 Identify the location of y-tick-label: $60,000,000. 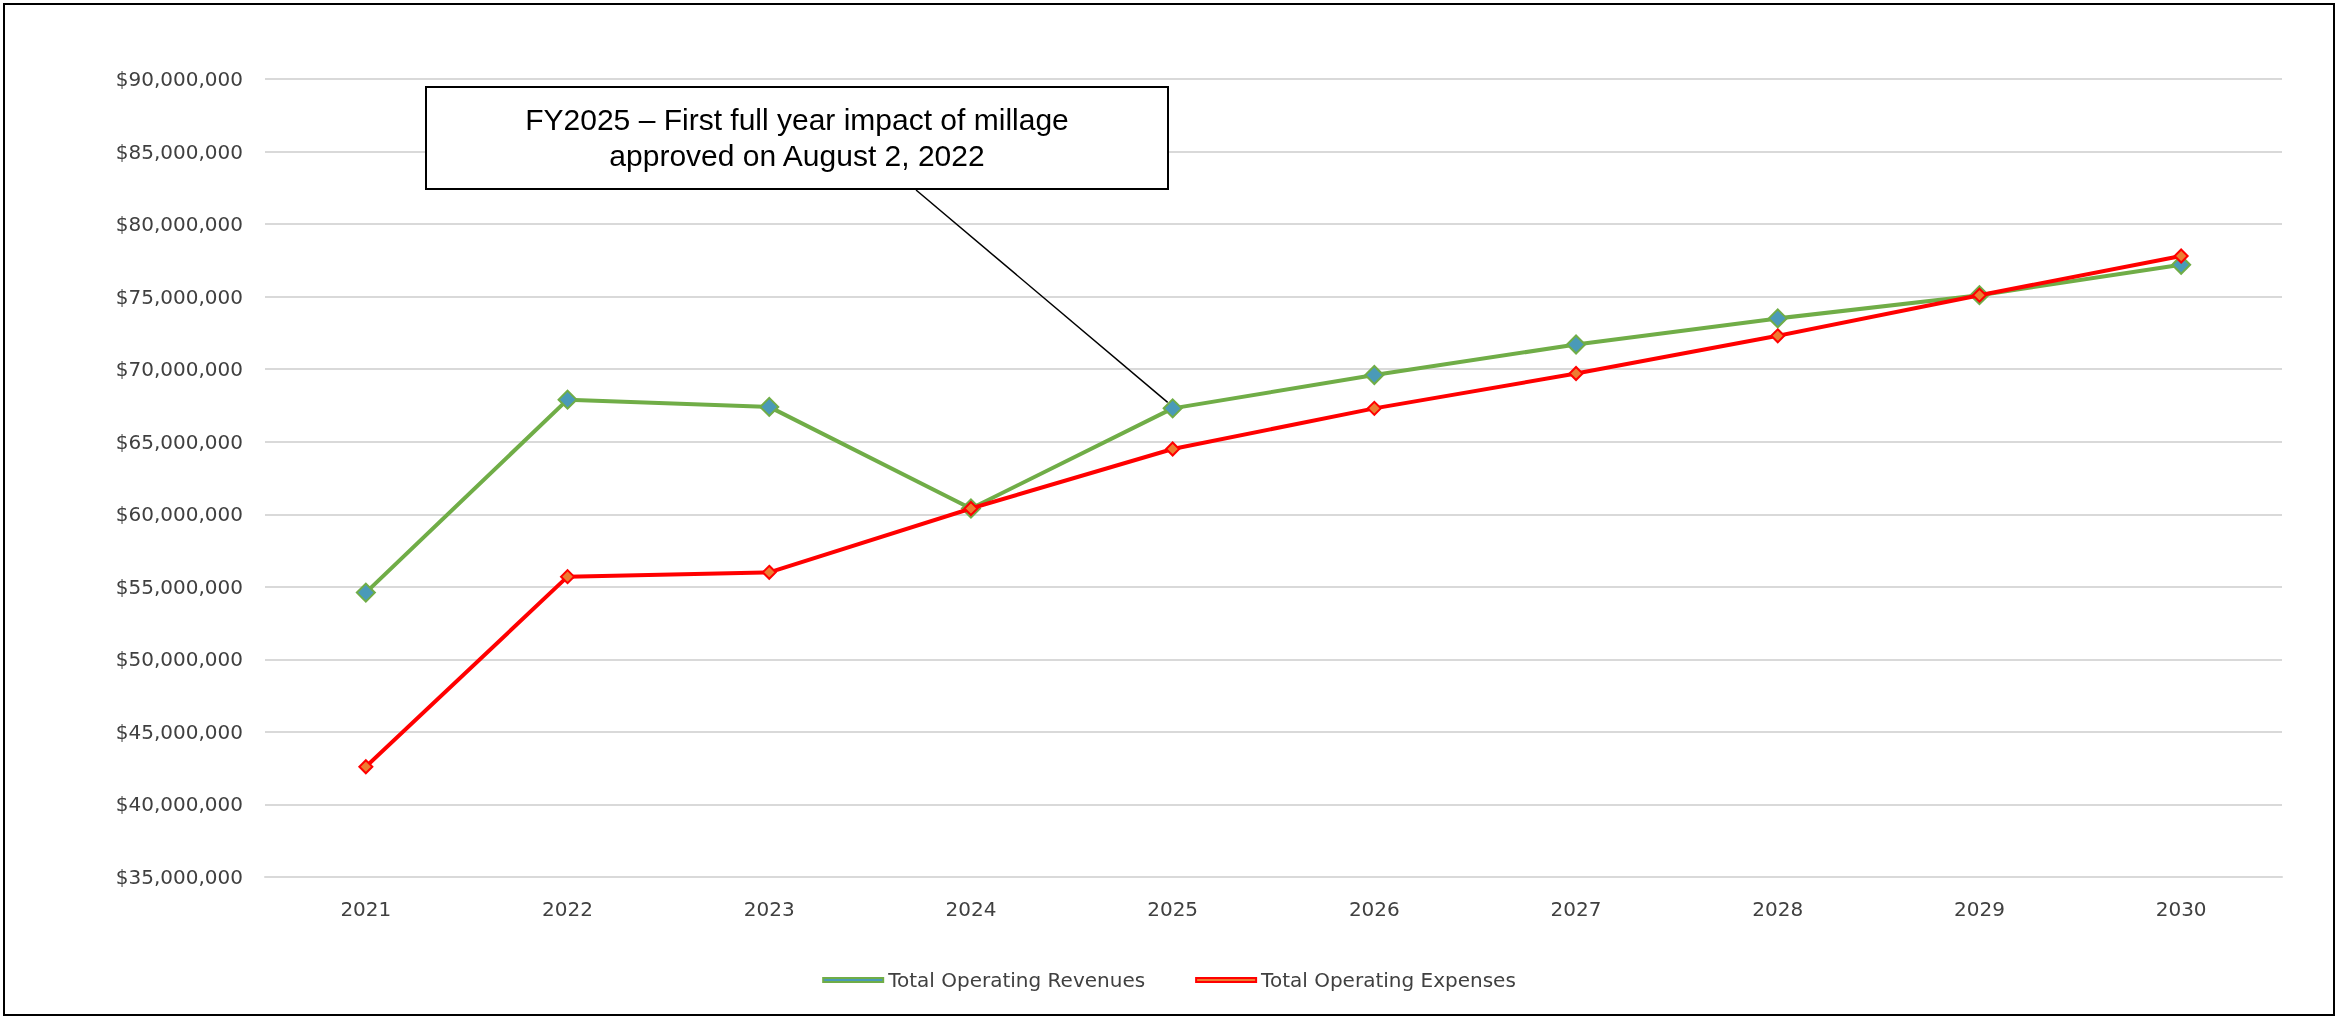
(179, 514).